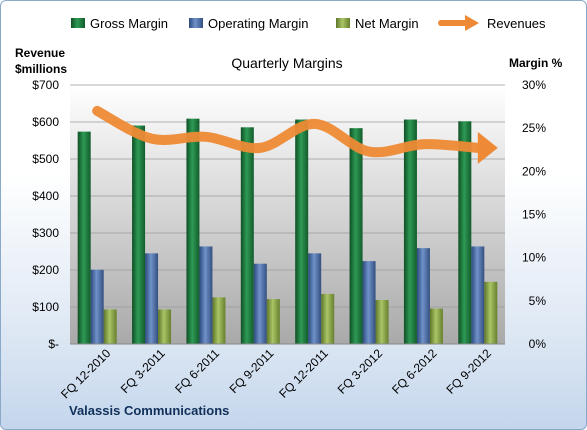 Image resolution: width=587 pixels, height=430 pixels. Describe the element at coordinates (414, 371) in the screenshot. I see `x-tick-label: FQ 6-2012` at that location.